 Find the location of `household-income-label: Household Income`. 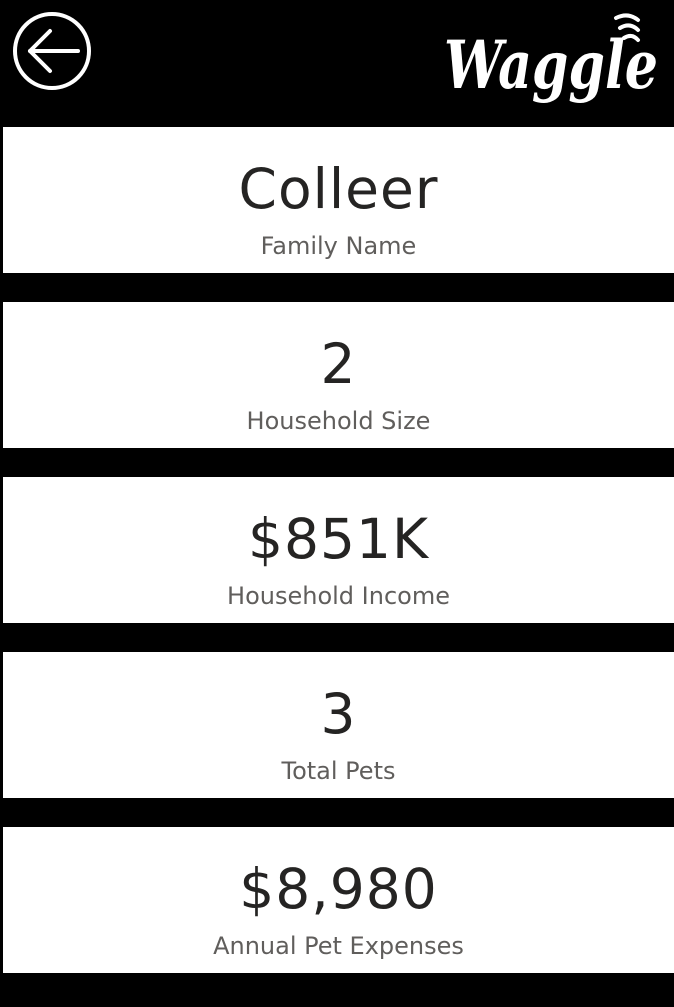

household-income-label: Household Income is located at coordinates (338, 596).